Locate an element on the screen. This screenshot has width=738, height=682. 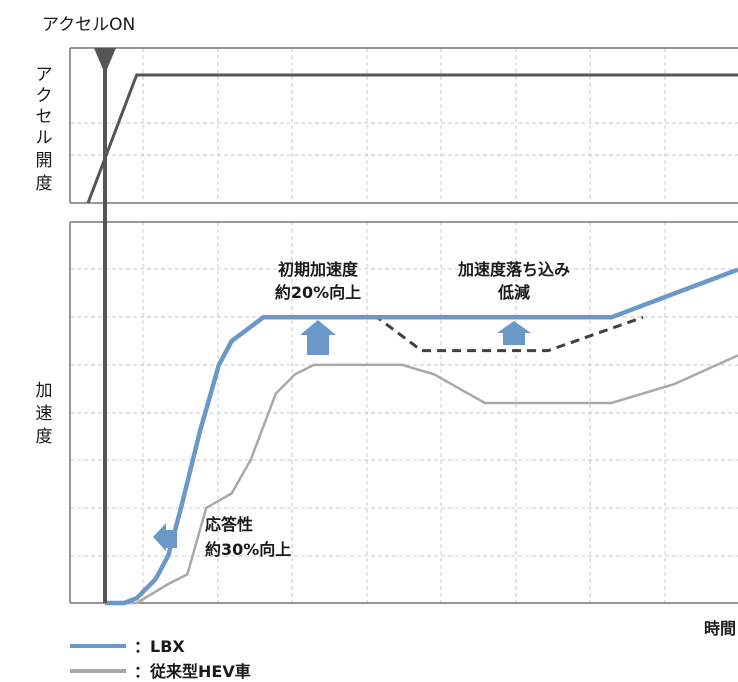
annotation-response-line1: 応答性 is located at coordinates (229, 524).